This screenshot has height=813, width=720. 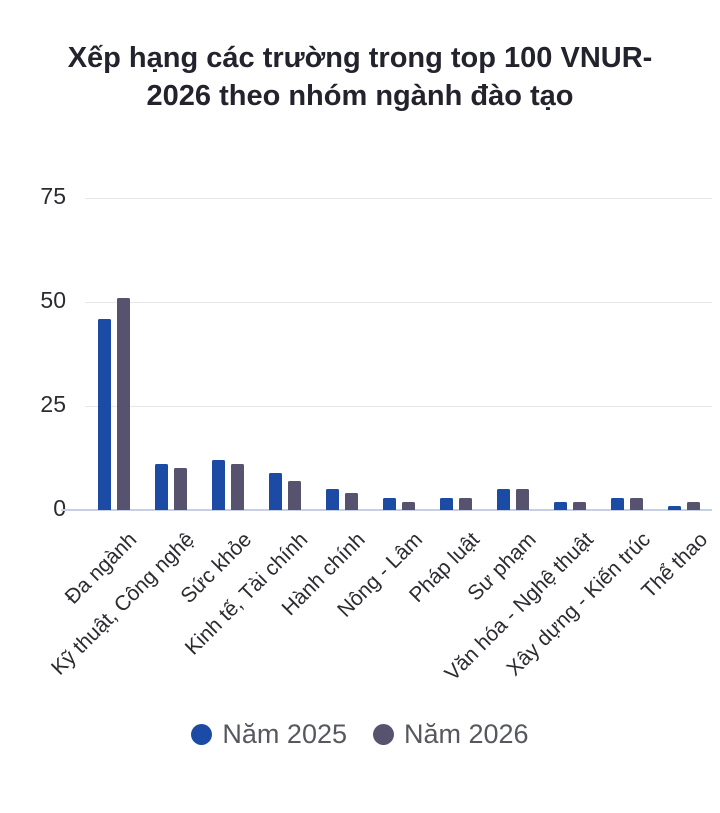 What do you see at coordinates (466, 734) in the screenshot?
I see `legend-label: Năm 2026` at bounding box center [466, 734].